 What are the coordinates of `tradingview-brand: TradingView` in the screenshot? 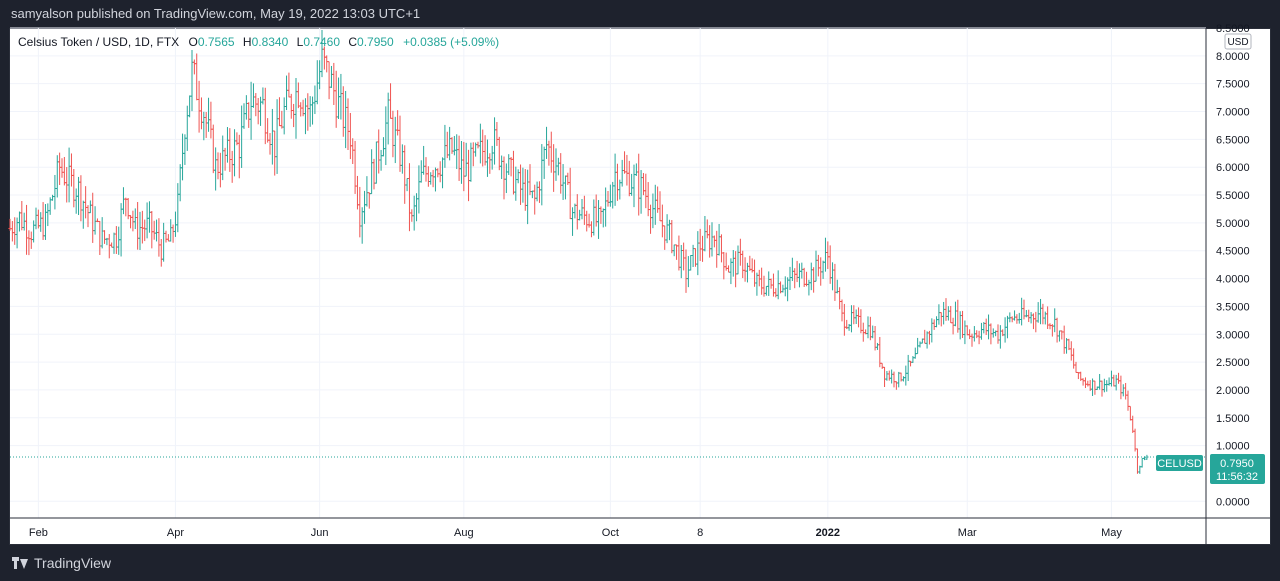 It's located at (61, 563).